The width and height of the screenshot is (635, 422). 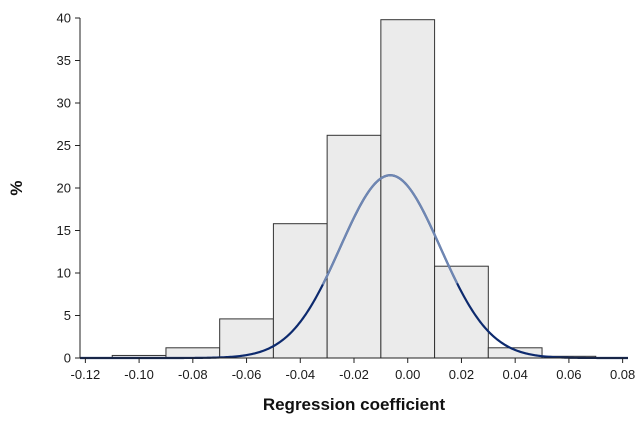 I want to click on y-axis-title: %, so click(x=16, y=187).